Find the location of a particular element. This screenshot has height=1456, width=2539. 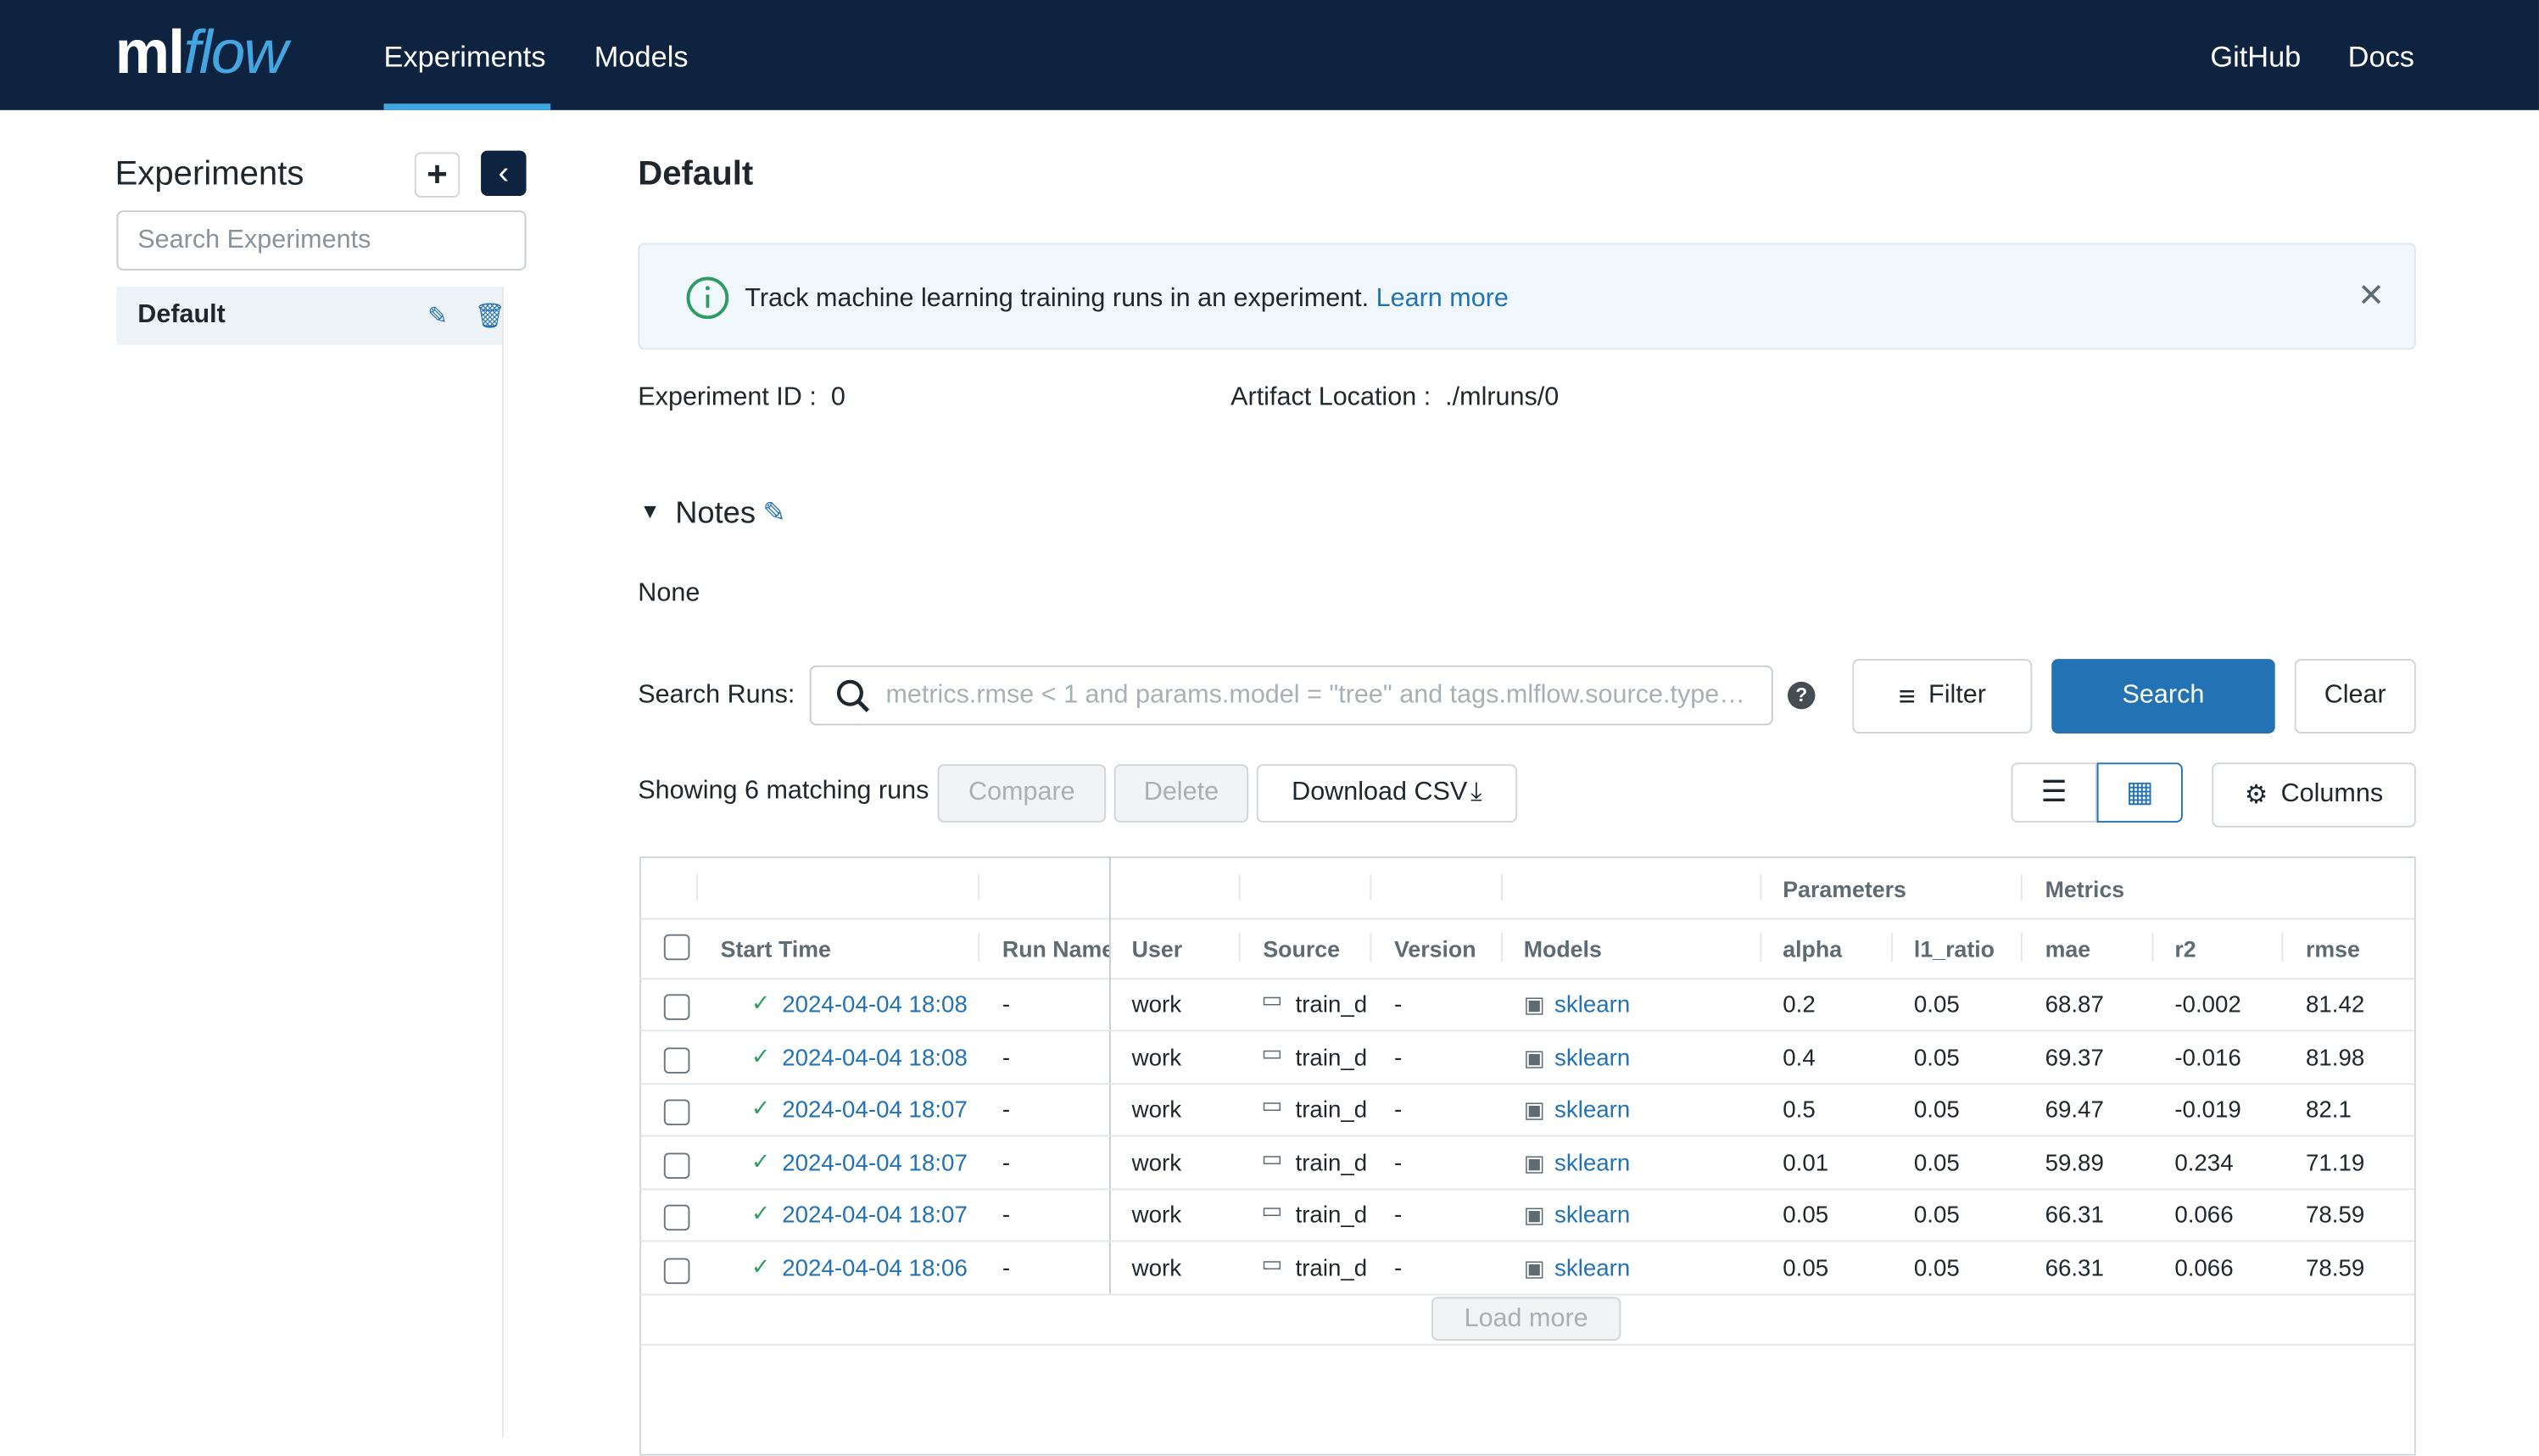

search-input is located at coordinates (1291, 695).